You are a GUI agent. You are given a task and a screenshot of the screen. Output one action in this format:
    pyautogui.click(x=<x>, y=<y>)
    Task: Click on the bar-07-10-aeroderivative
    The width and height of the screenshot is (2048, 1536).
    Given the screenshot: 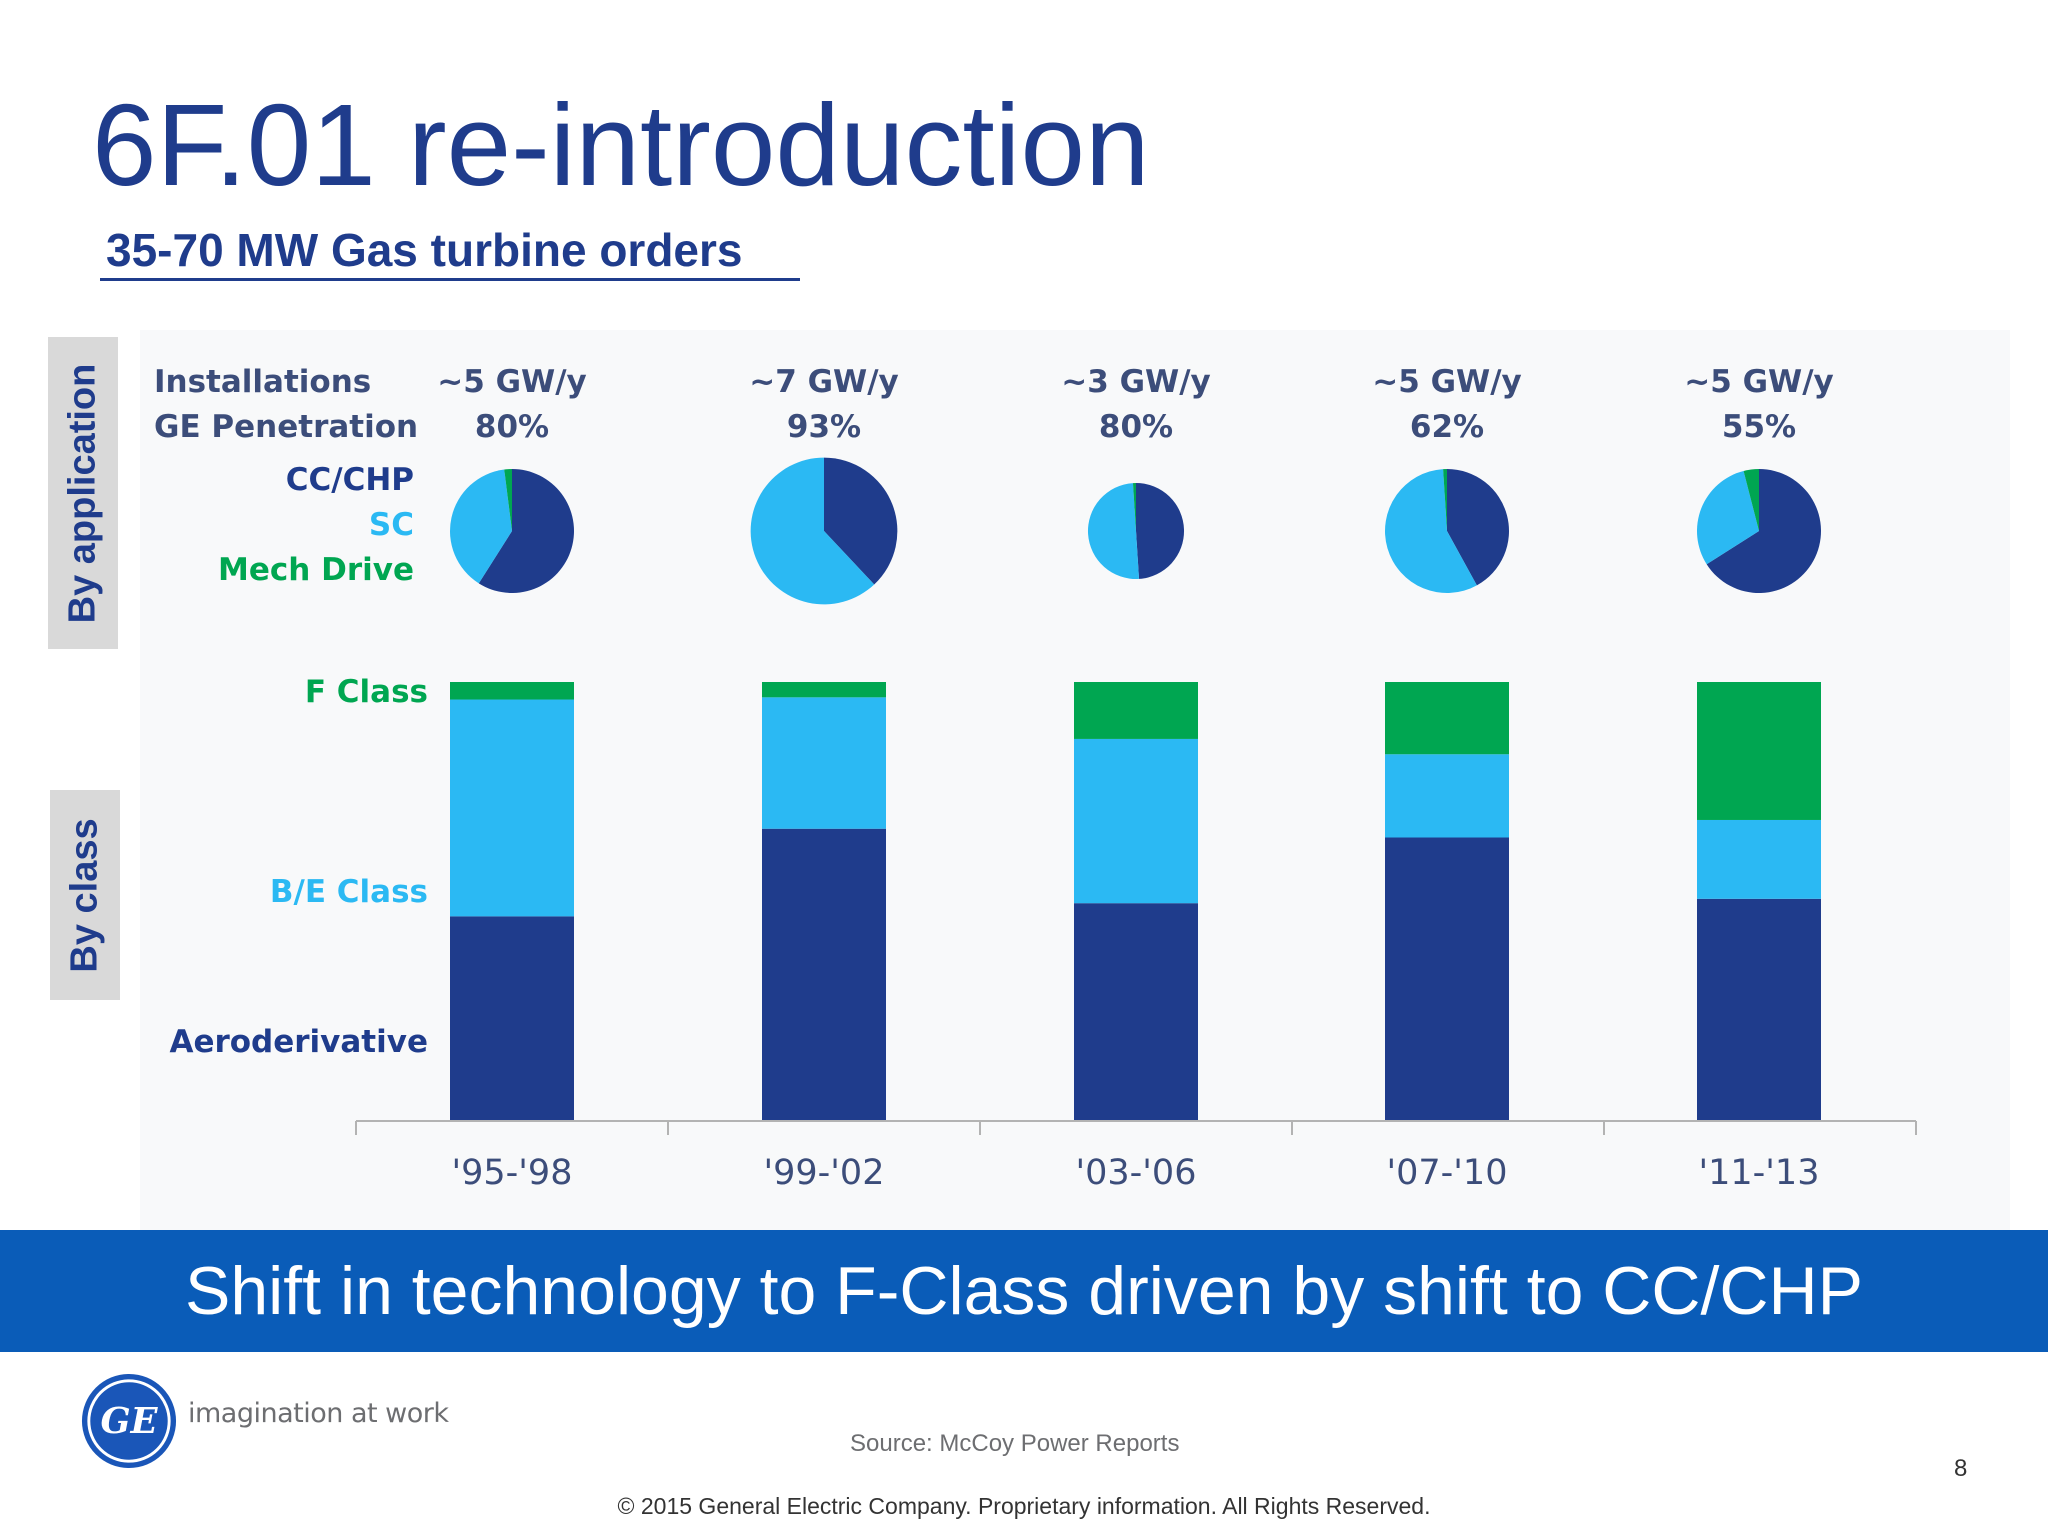 What is the action you would take?
    pyautogui.click(x=1447, y=978)
    